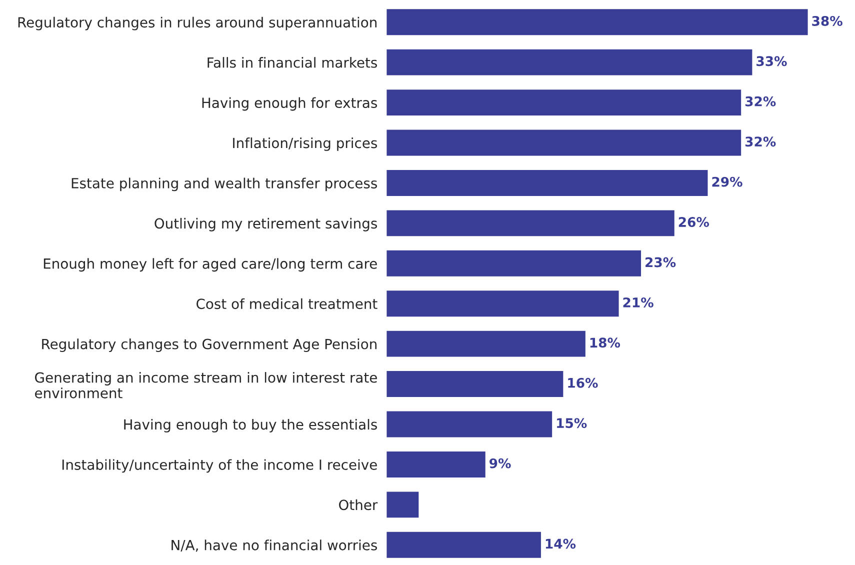 This screenshot has width=855, height=565. Describe the element at coordinates (224, 185) in the screenshot. I see `y-tick-label: Estate planning and wealth transfer process` at that location.